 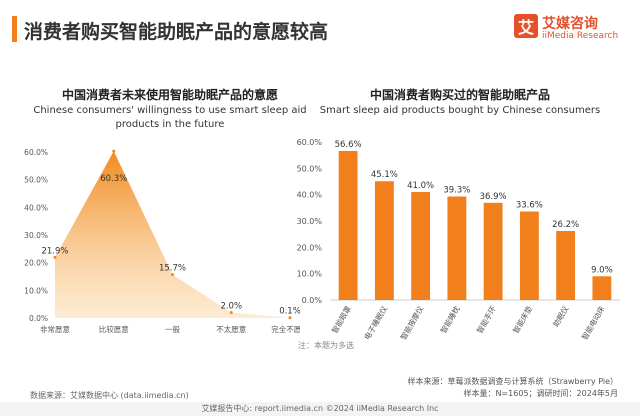 I want to click on data-label: 56.6%, so click(x=348, y=145).